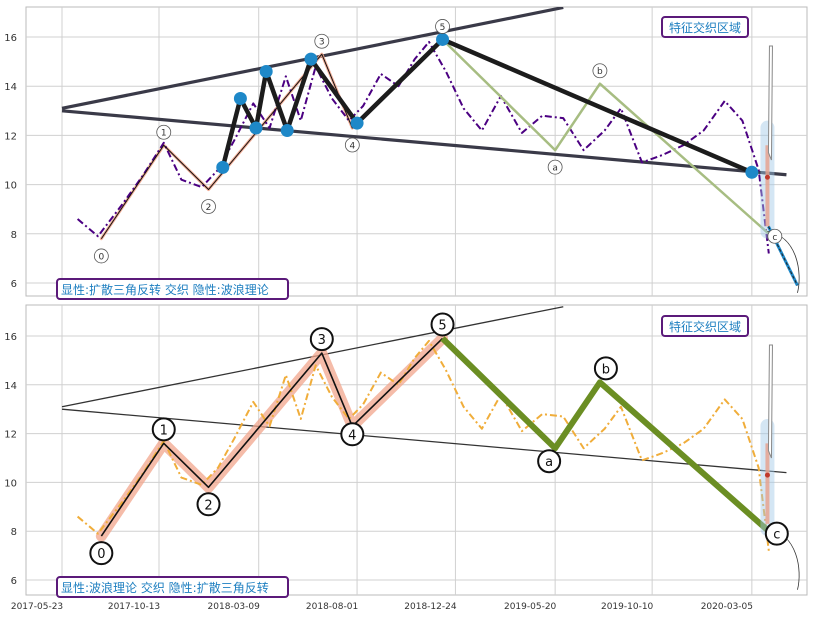  What do you see at coordinates (10, 186) in the screenshot?
I see `top-y-tick-label: 10` at bounding box center [10, 186].